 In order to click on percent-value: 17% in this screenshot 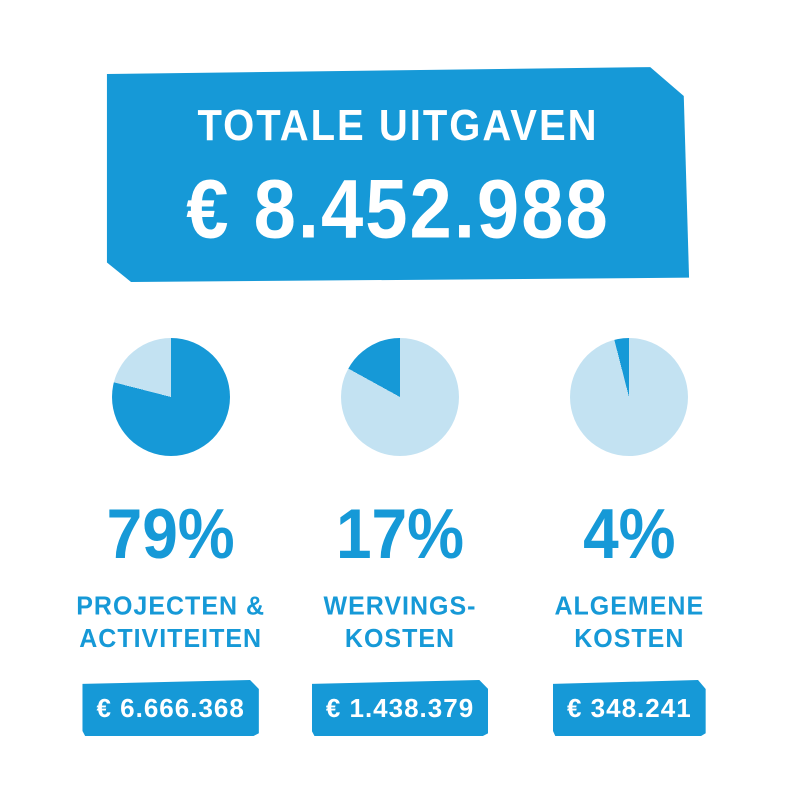, I will do `click(400, 534)`.